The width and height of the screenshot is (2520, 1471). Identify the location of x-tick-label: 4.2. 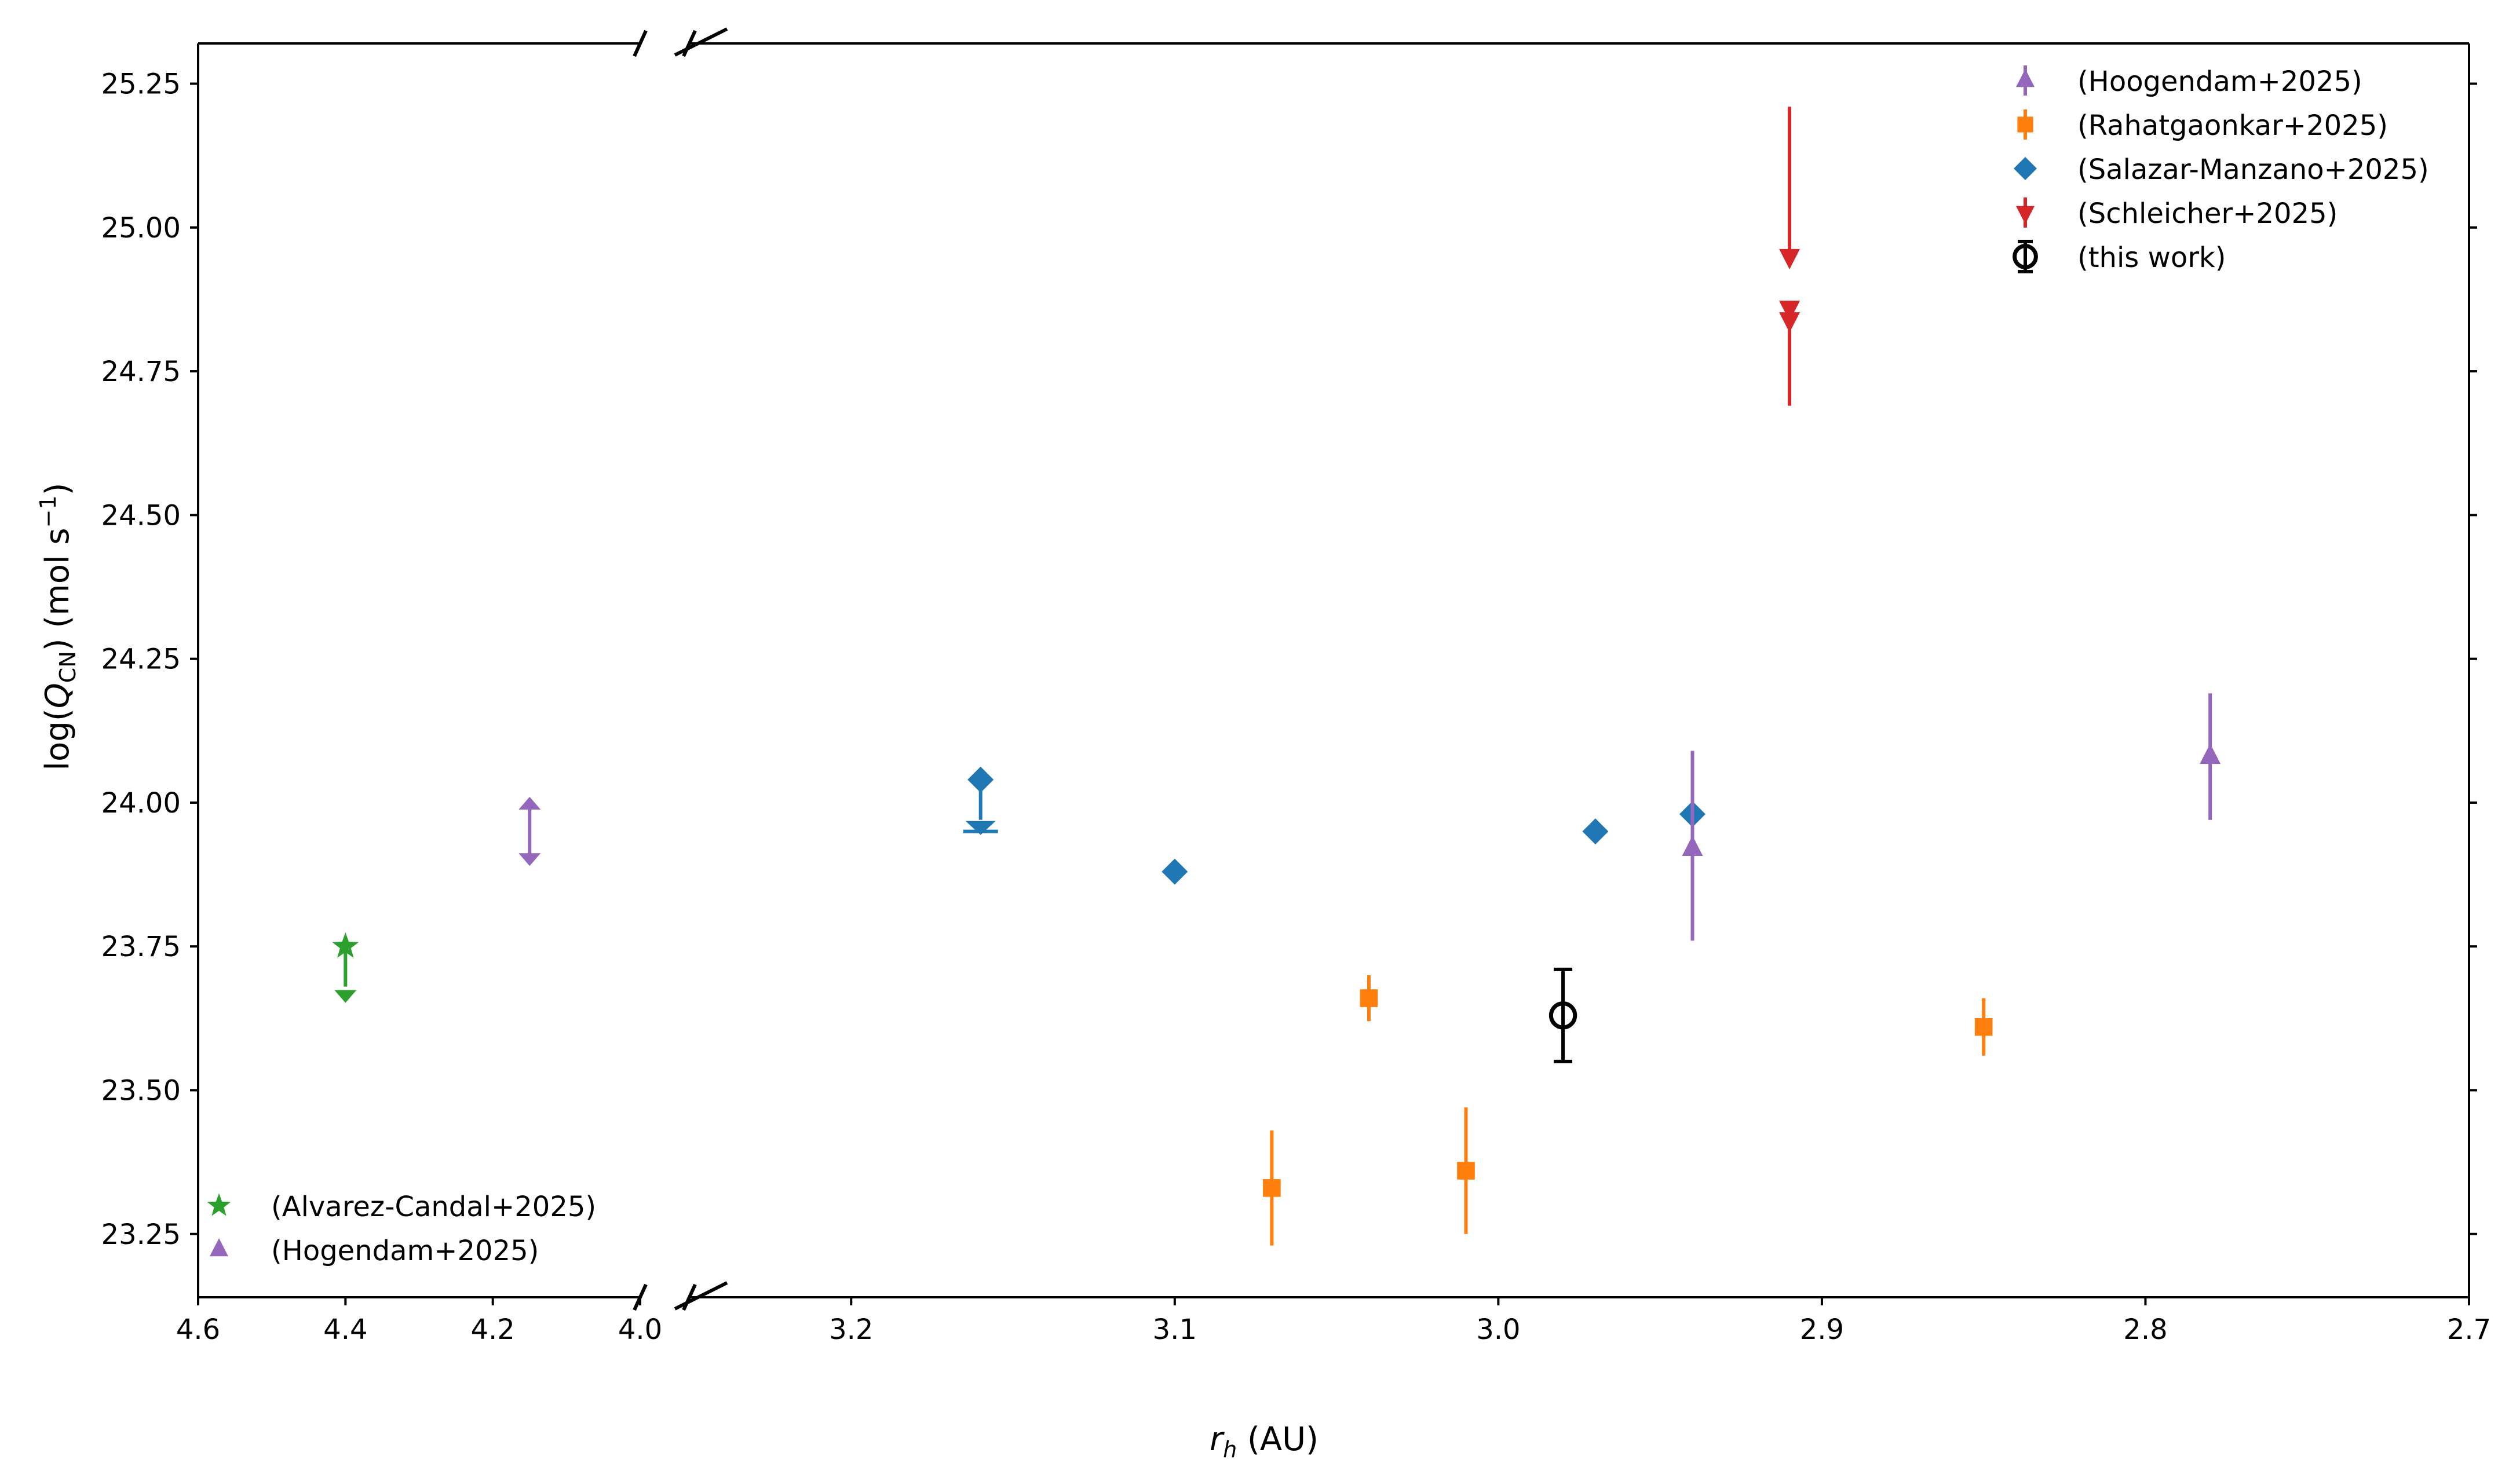
(492, 1330).